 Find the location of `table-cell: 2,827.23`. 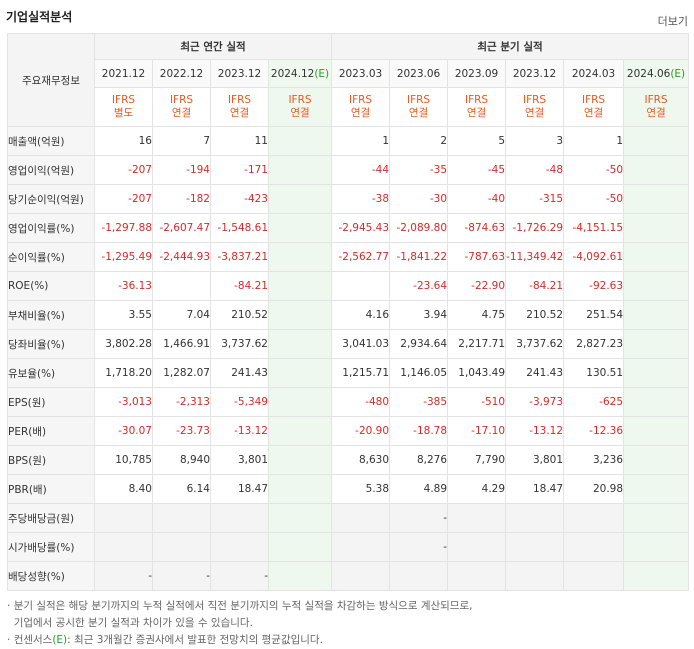

table-cell: 2,827.23 is located at coordinates (594, 344).